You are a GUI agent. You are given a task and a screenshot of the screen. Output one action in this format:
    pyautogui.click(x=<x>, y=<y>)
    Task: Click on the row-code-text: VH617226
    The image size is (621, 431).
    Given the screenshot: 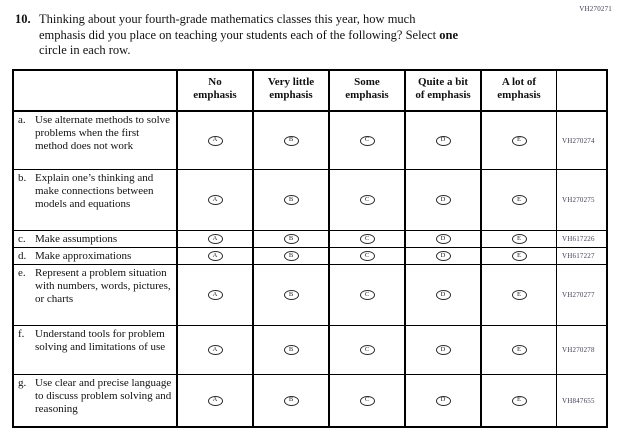 What is the action you would take?
    pyautogui.click(x=578, y=239)
    